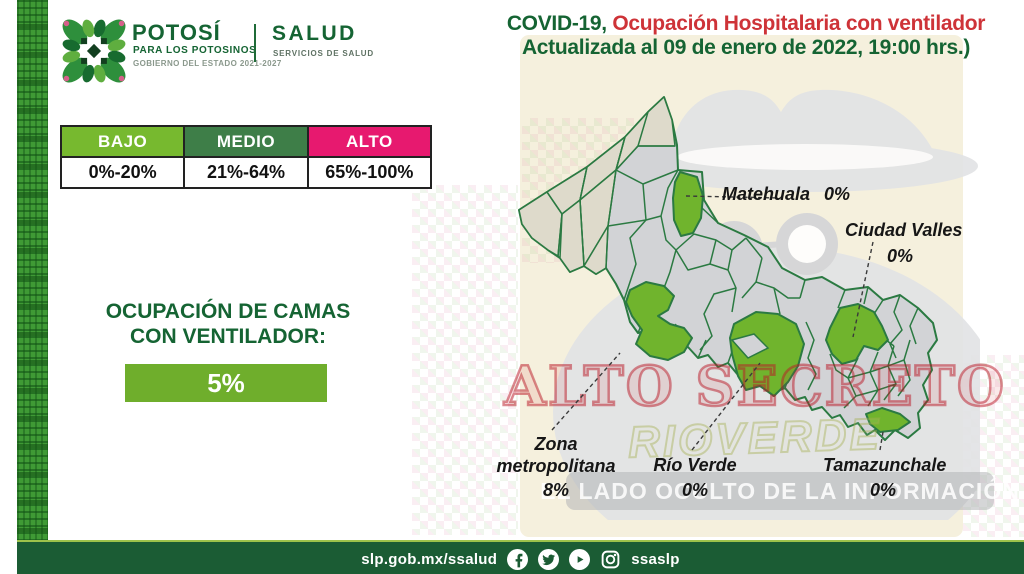  What do you see at coordinates (195, 50) in the screenshot?
I see `state-logo-tagline: PARA LOS POTOSINOS` at bounding box center [195, 50].